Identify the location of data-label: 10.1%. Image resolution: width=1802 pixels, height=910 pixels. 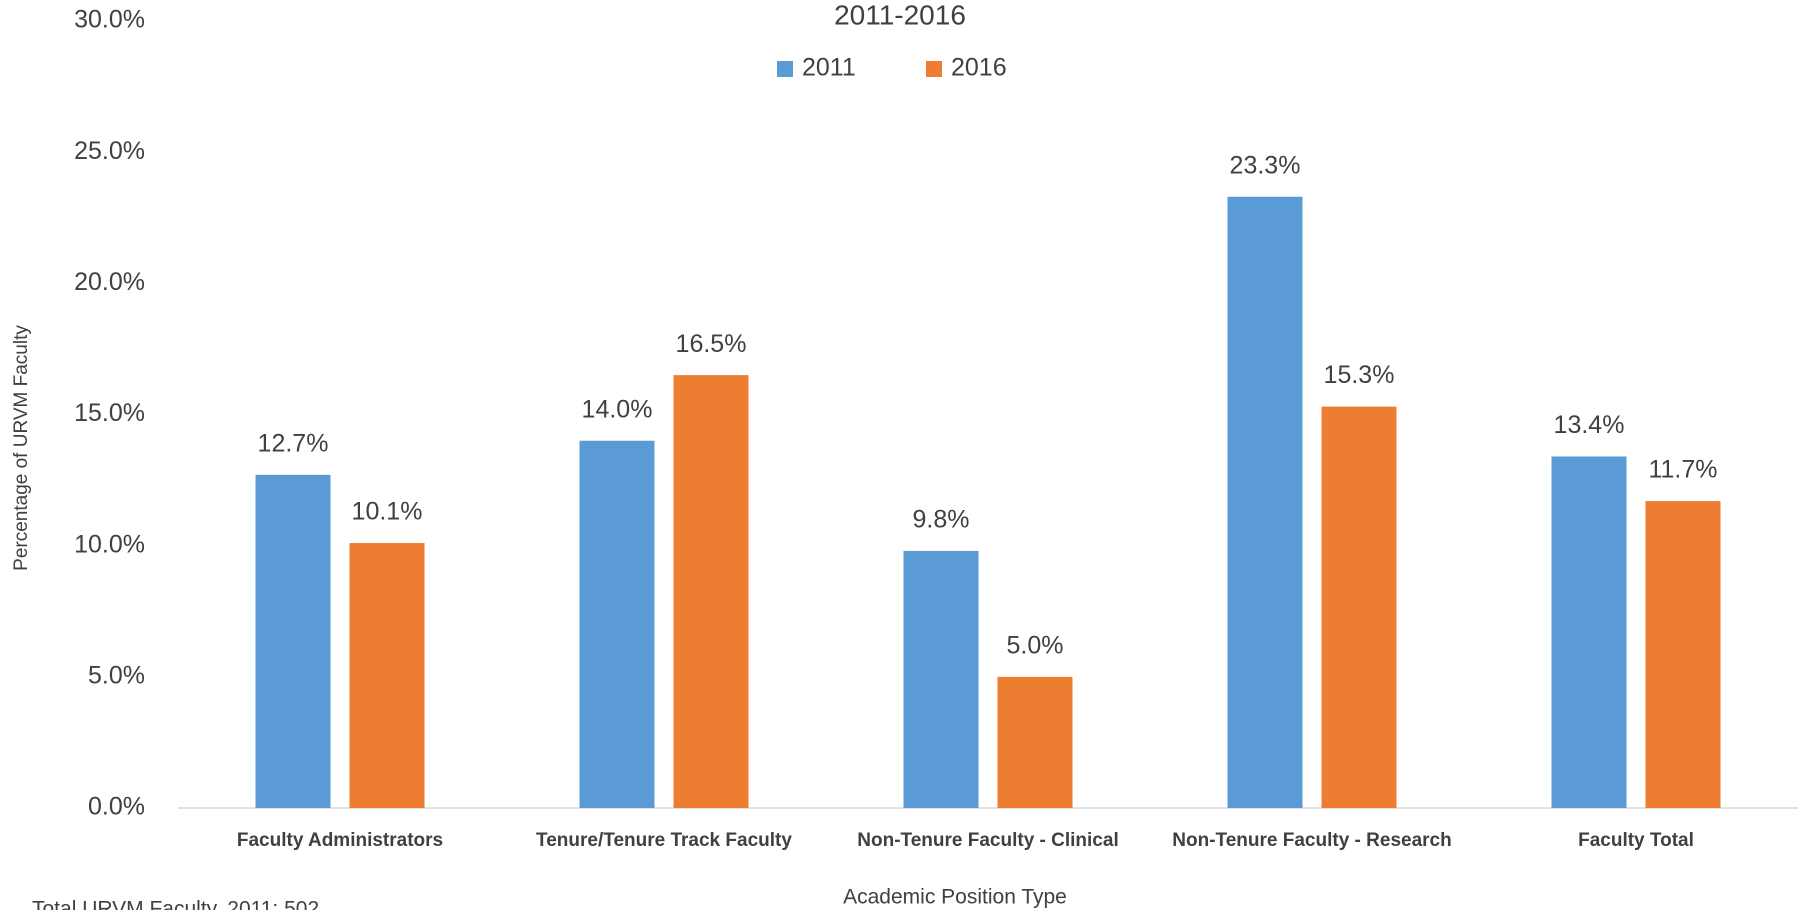
(387, 512).